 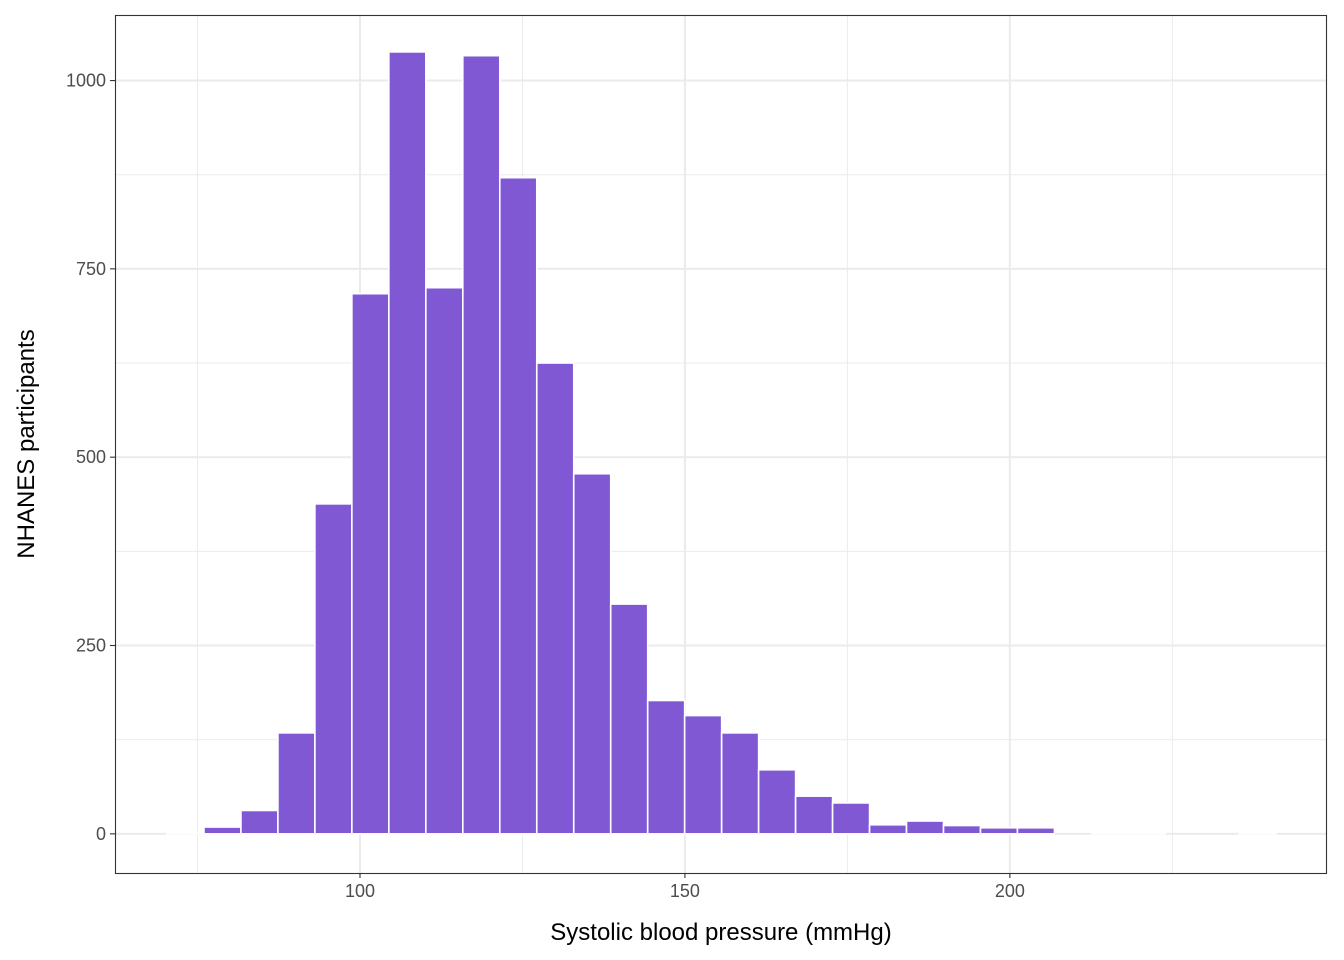 I want to click on x-tick-label: 150, so click(x=685, y=891).